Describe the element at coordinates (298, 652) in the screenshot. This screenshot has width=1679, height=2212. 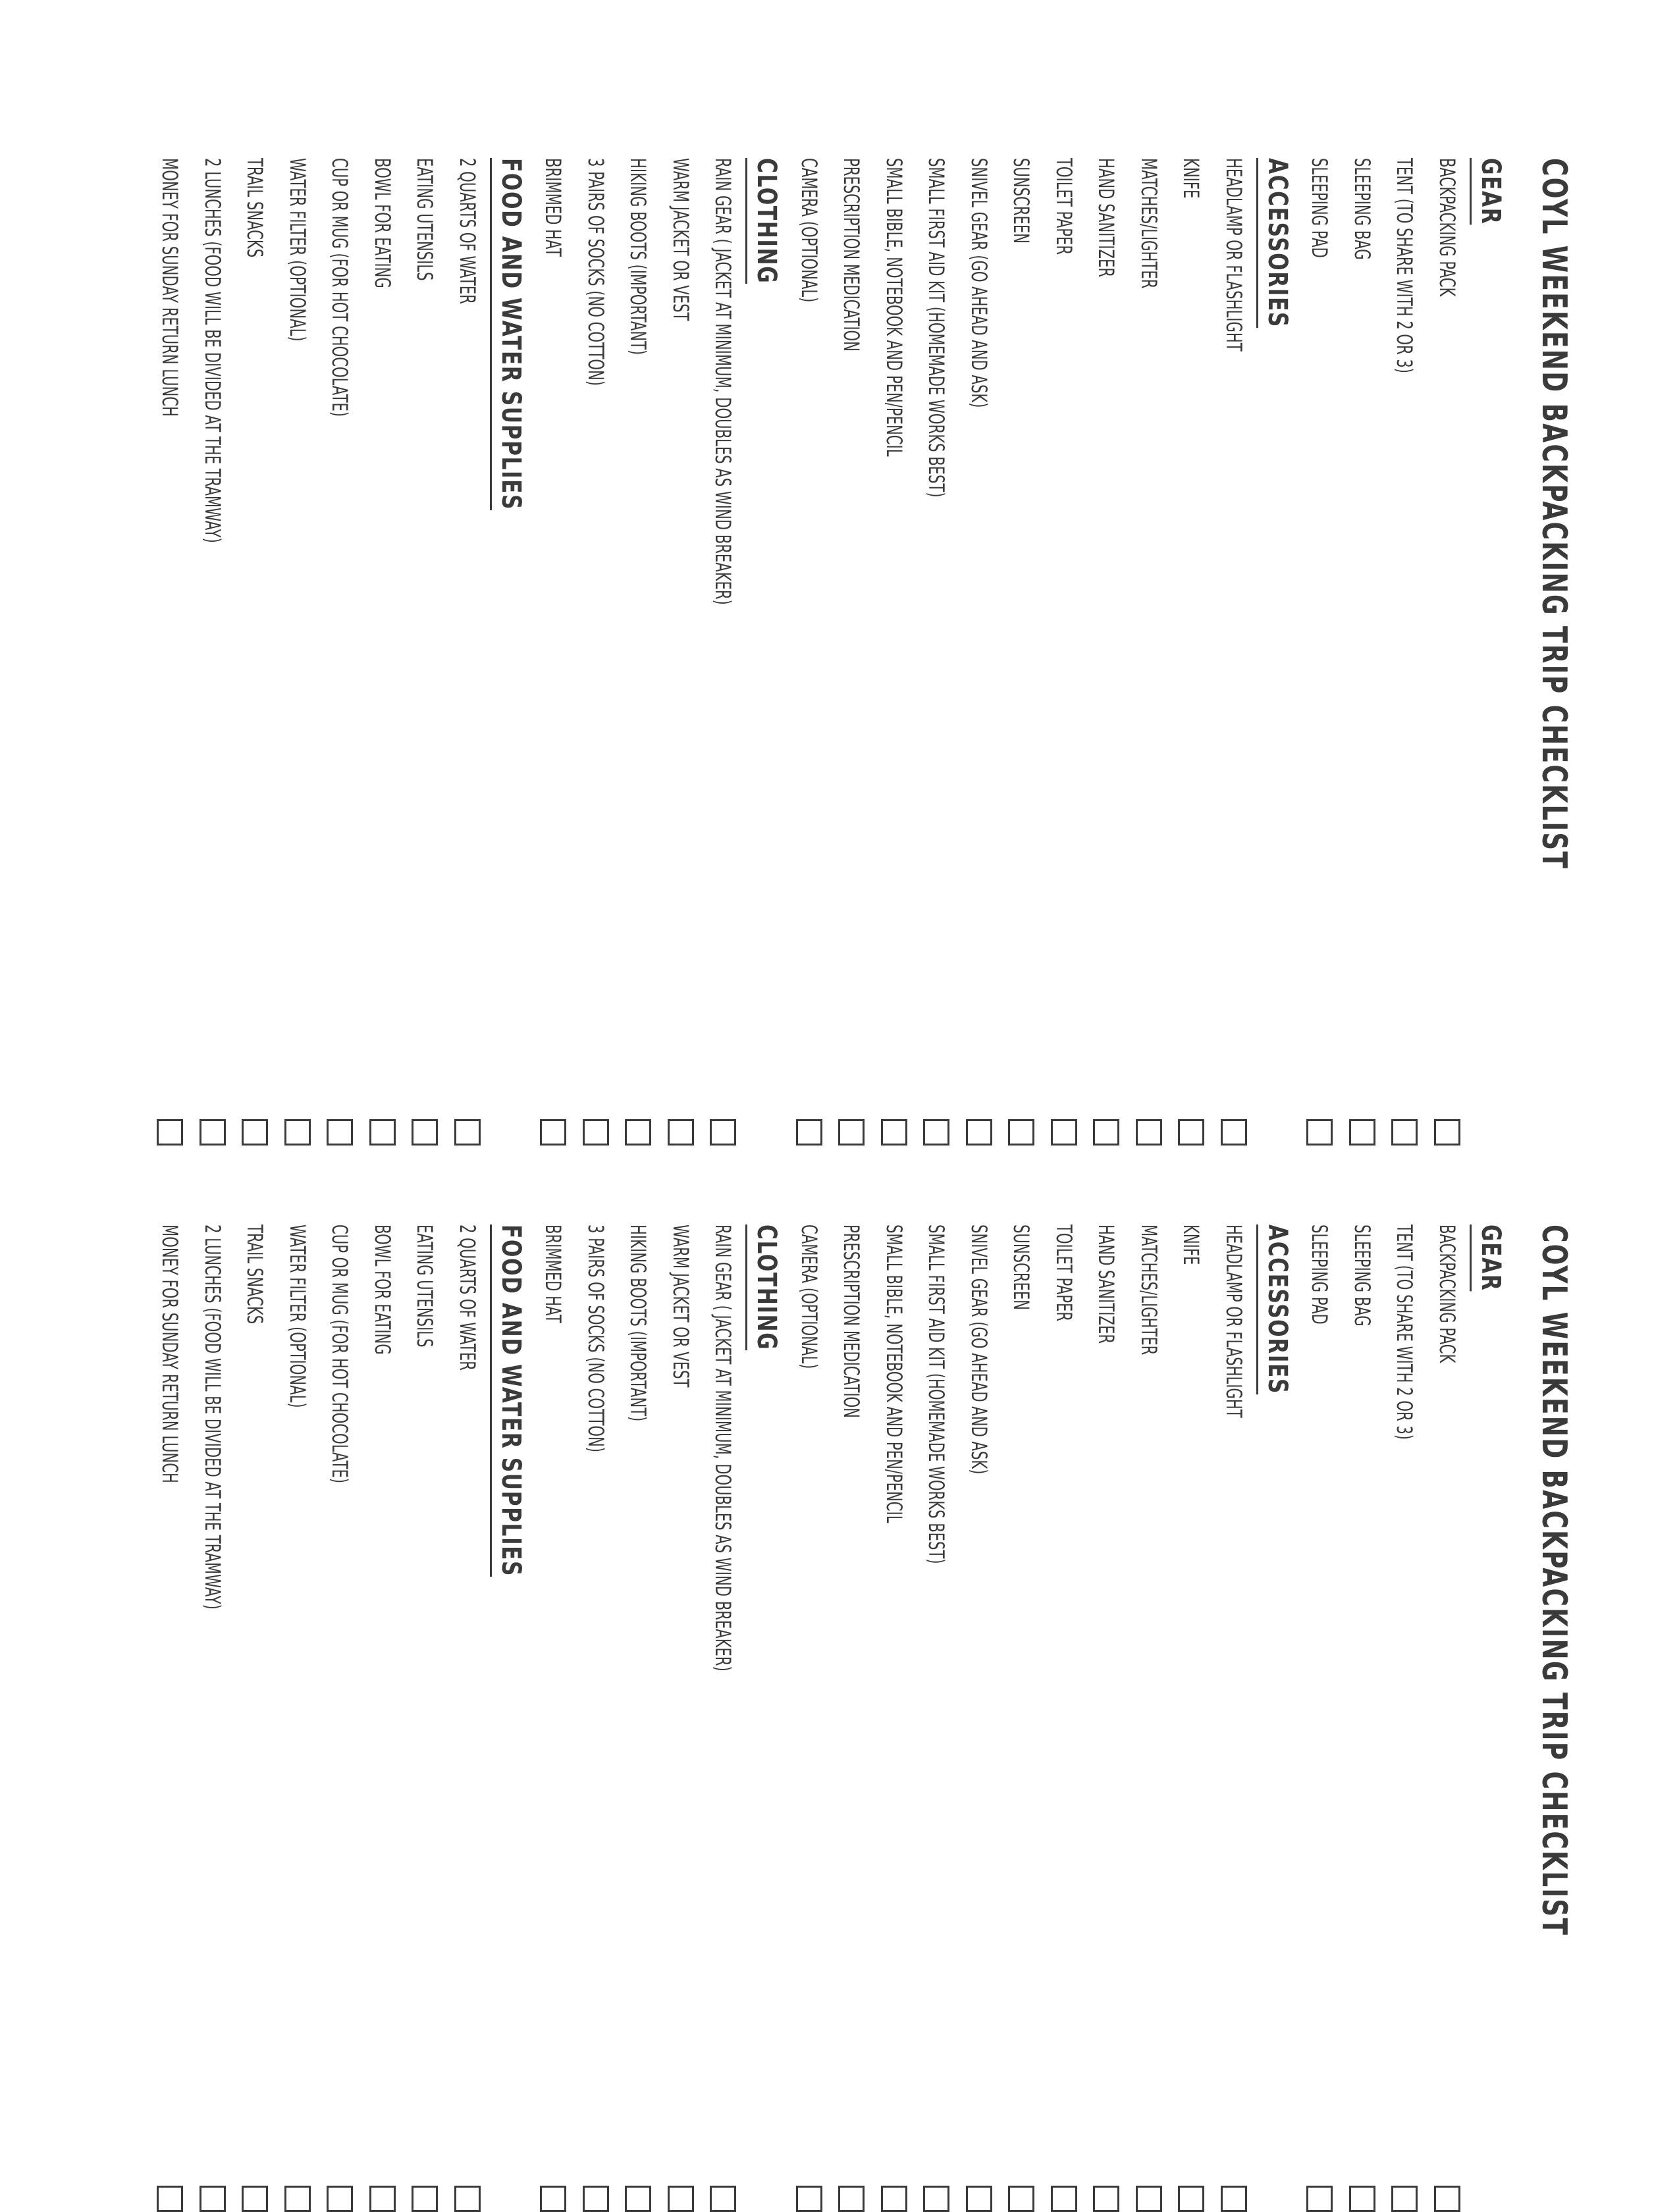
I see `checklist-item: WATER FILTER (OPTIONAL)` at that location.